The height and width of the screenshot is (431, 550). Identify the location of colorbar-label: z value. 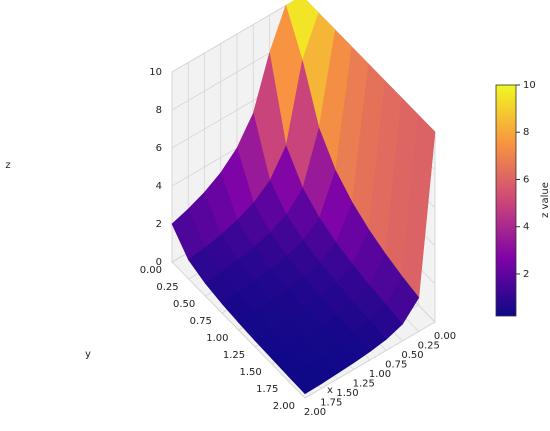
(545, 200).